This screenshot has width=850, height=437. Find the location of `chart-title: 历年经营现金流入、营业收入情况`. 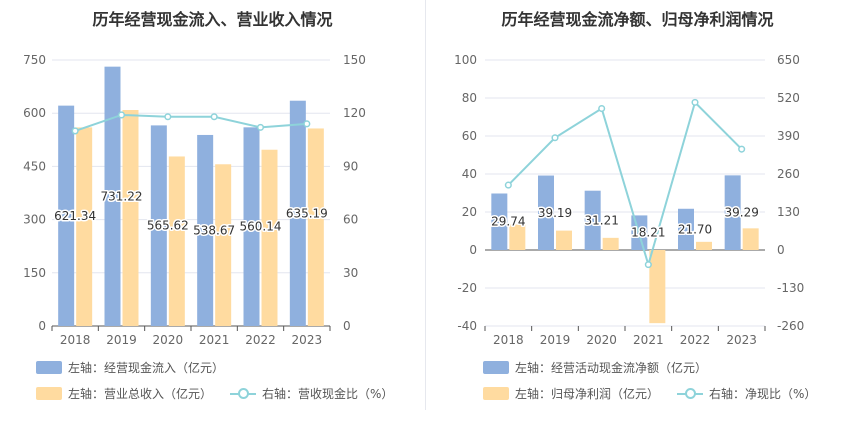

chart-title: 历年经营现金流入、营业收入情况 is located at coordinates (212, 19).